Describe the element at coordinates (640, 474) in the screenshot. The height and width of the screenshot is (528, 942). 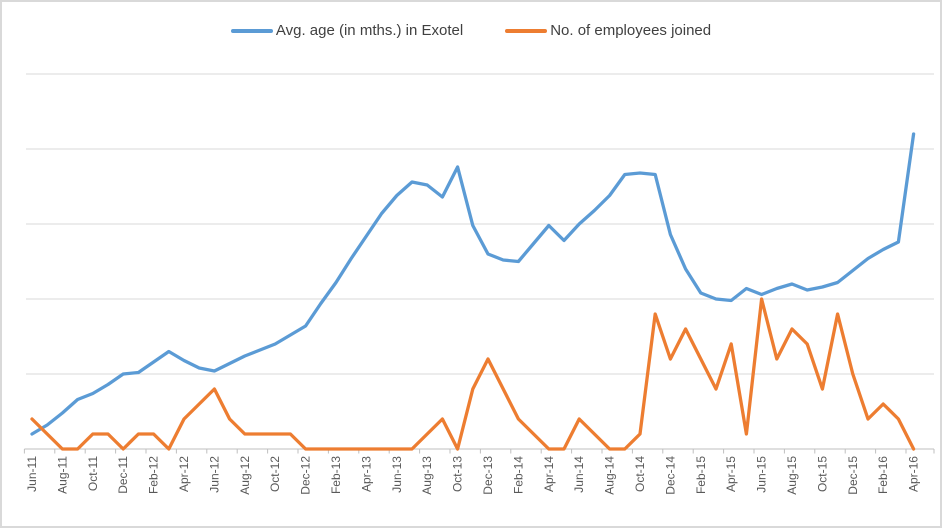
I see `x-axis-label: Oct-14` at that location.